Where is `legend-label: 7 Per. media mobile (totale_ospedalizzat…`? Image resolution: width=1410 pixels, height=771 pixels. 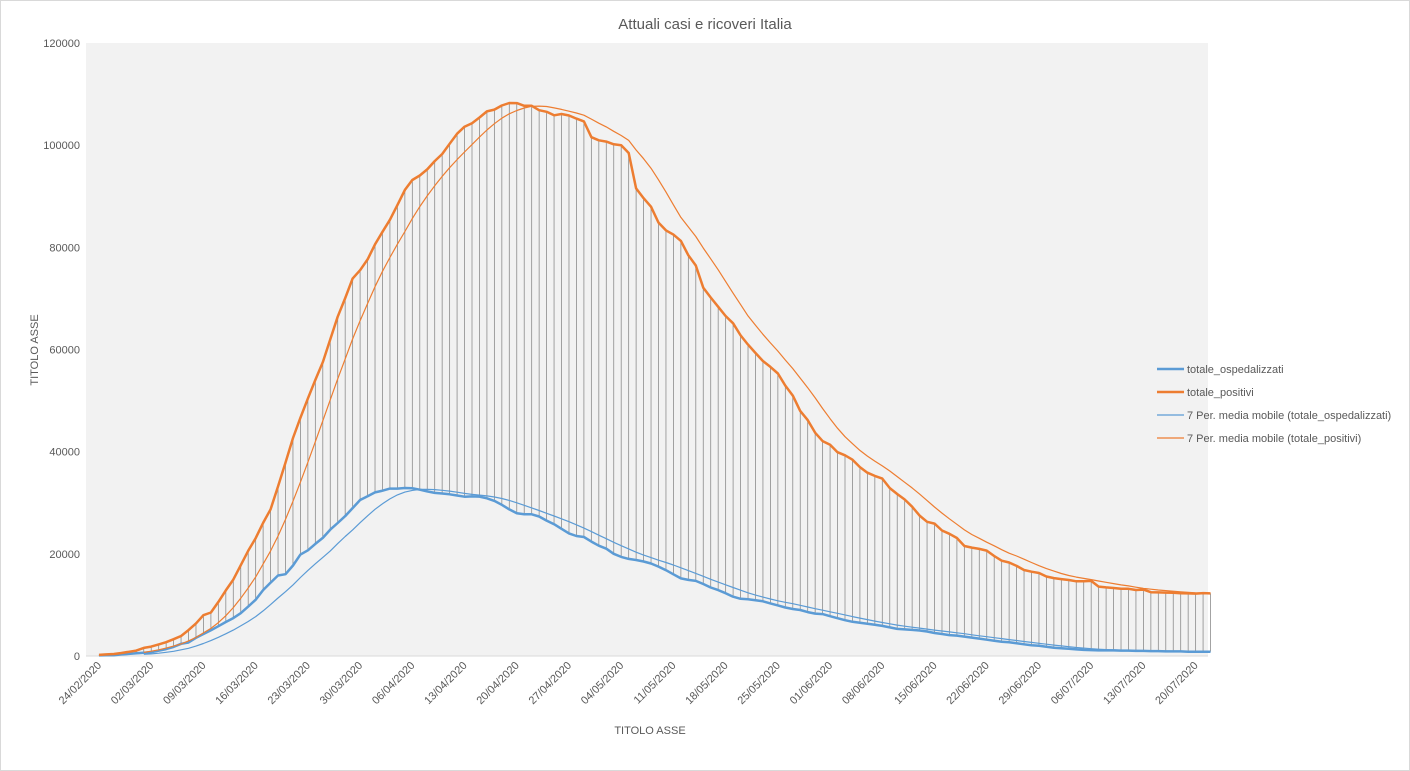
legend-label: 7 Per. media mobile (totale_ospedalizzat… is located at coordinates (1289, 416).